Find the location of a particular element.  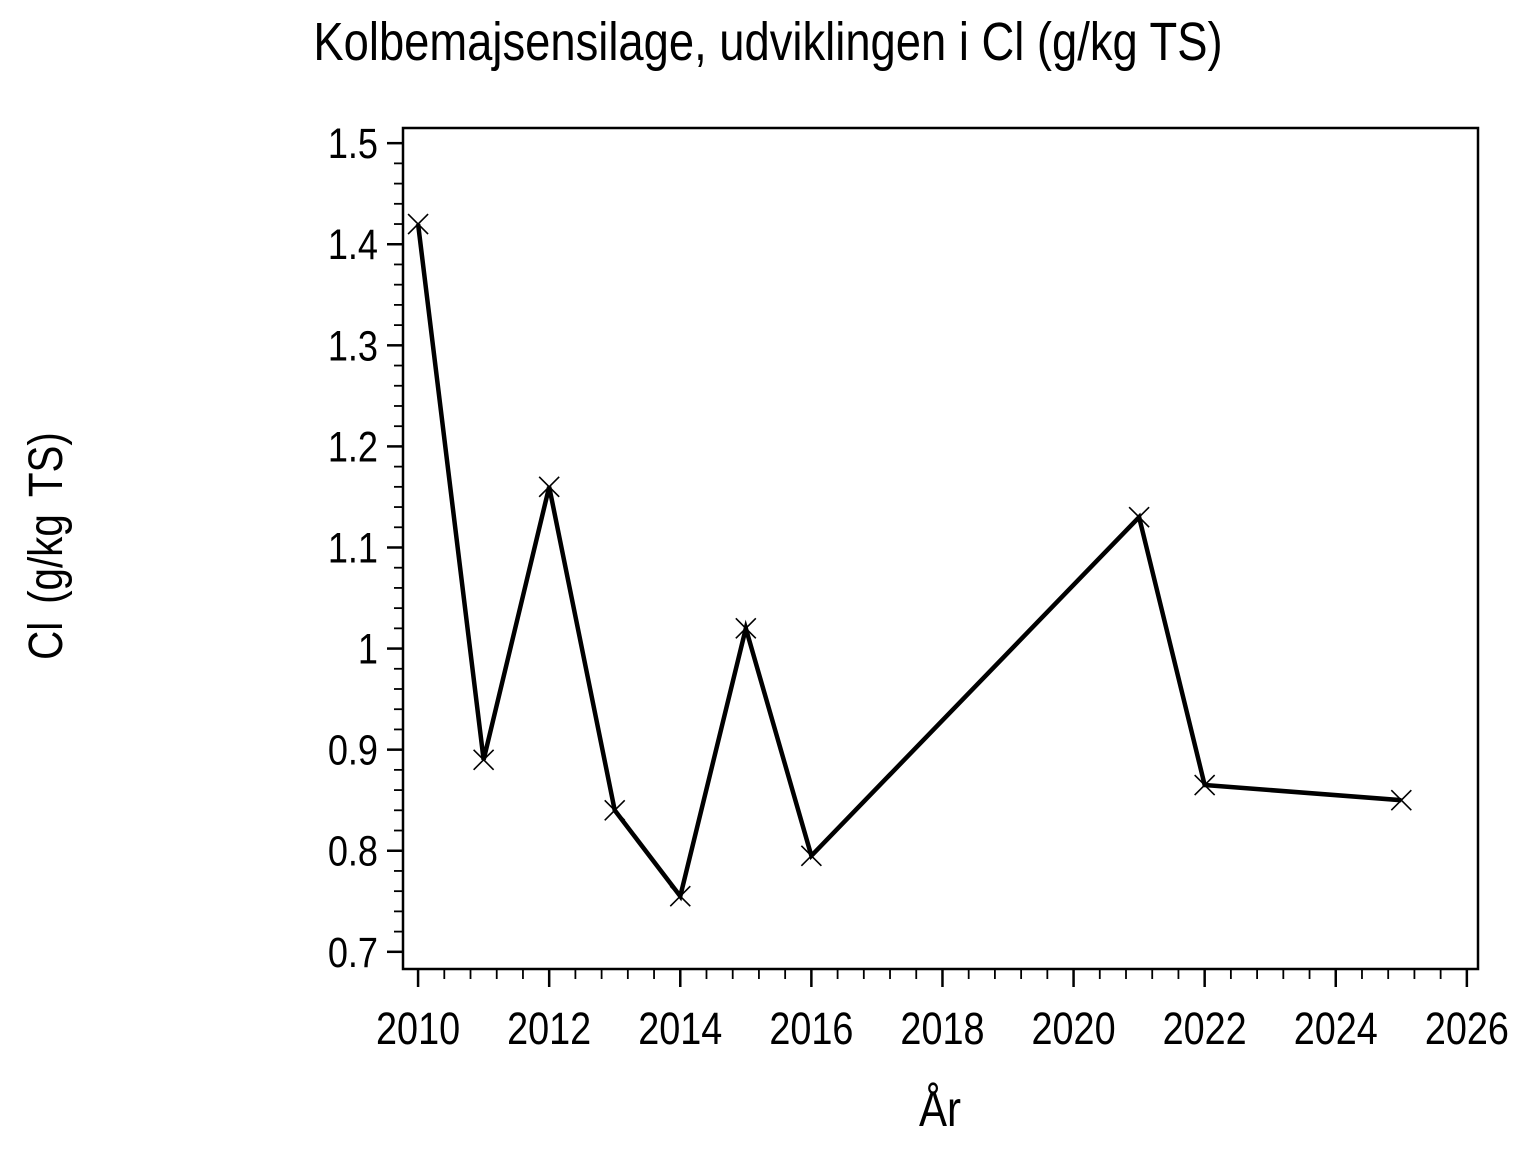

x-axis-tick-label: 2018 is located at coordinates (942, 1028).